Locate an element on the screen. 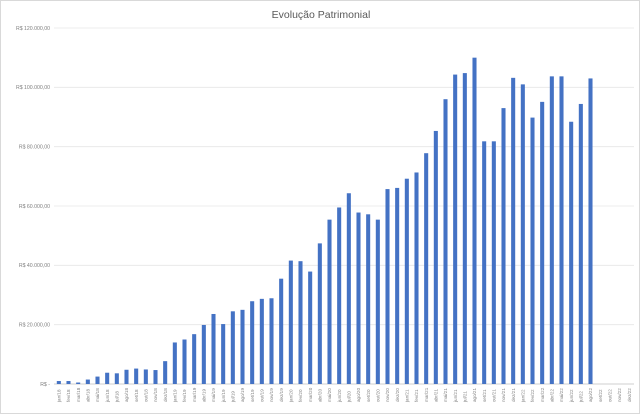  x-tick-label: jun/18 is located at coordinates (107, 396).